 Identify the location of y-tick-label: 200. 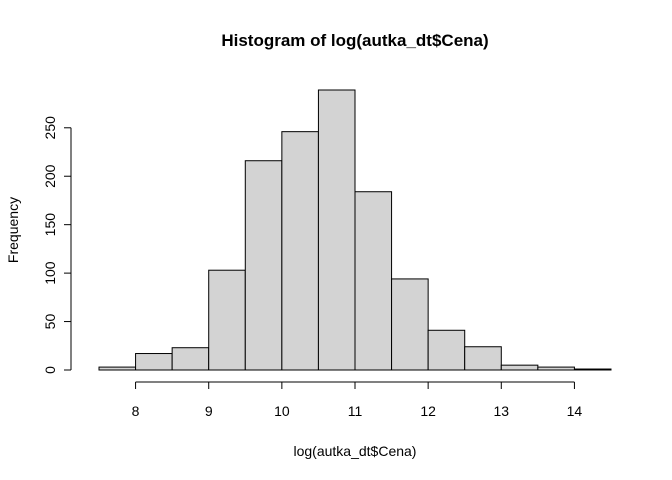
(50, 176).